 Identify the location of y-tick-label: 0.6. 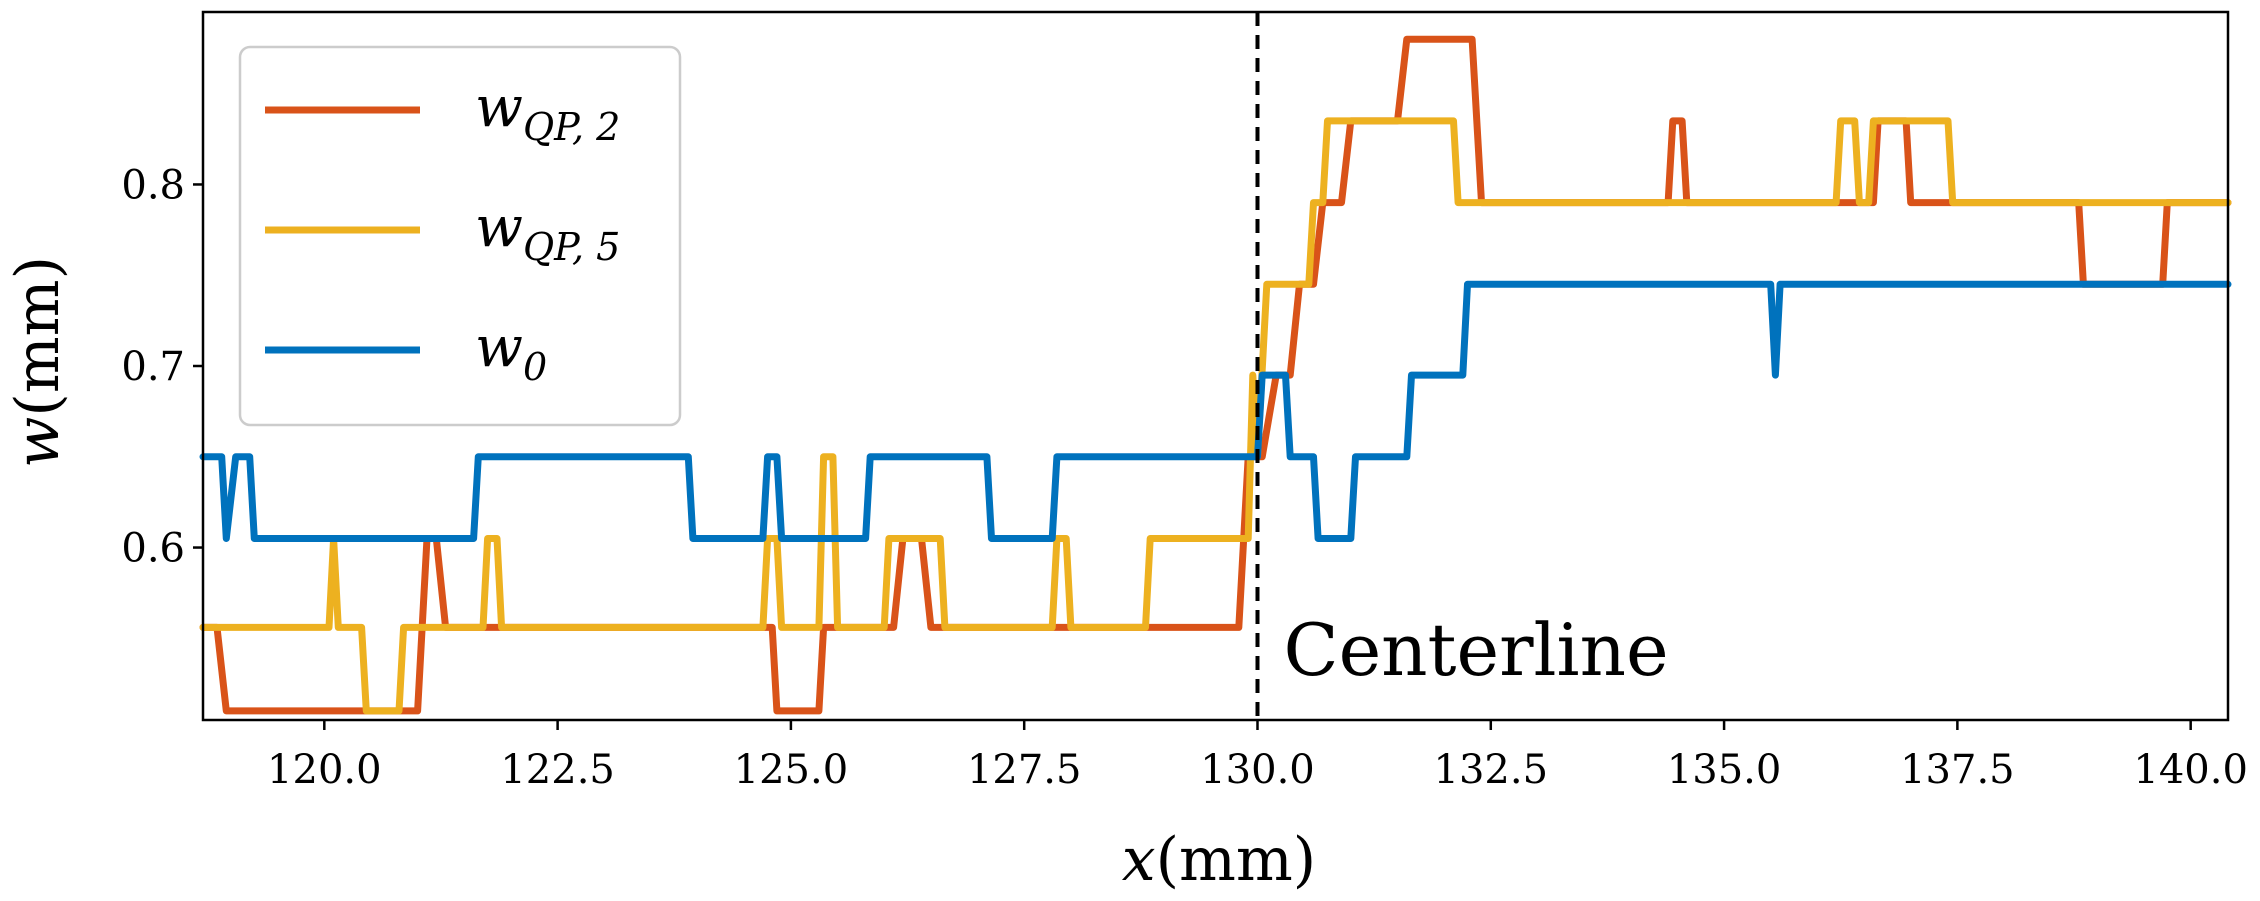
(153, 549).